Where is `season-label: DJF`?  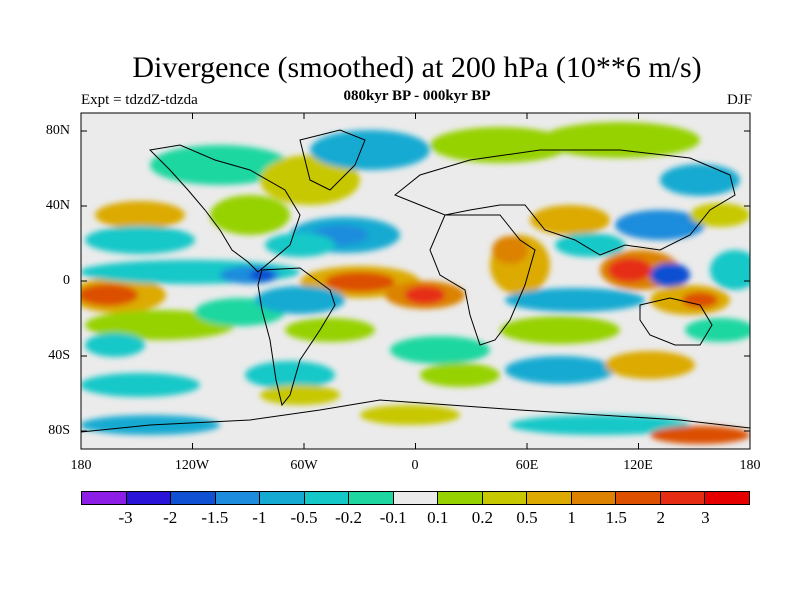 season-label: DJF is located at coordinates (739, 100).